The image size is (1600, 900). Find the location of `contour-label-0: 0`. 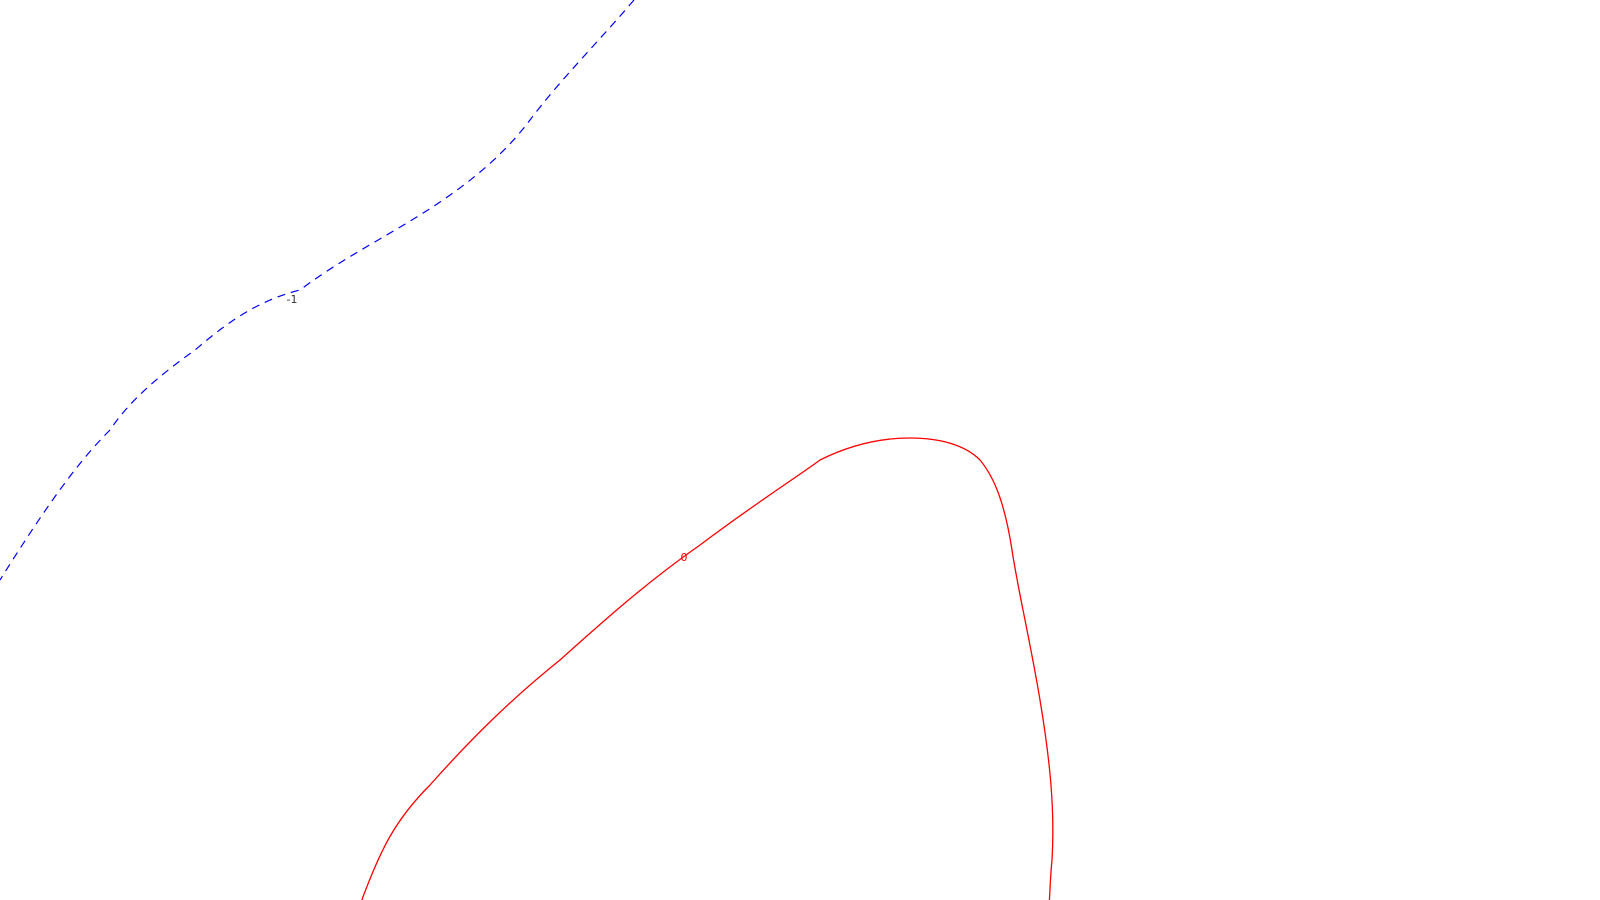

contour-label-0: 0 is located at coordinates (684, 557).